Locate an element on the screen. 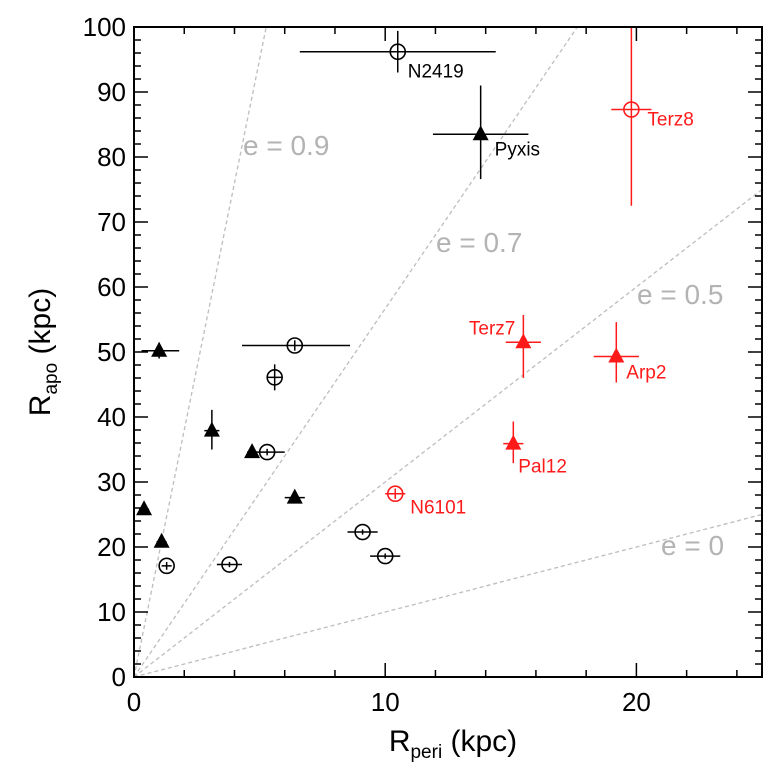 The width and height of the screenshot is (776, 776). y-tick-label: 100 is located at coordinates (104, 27).